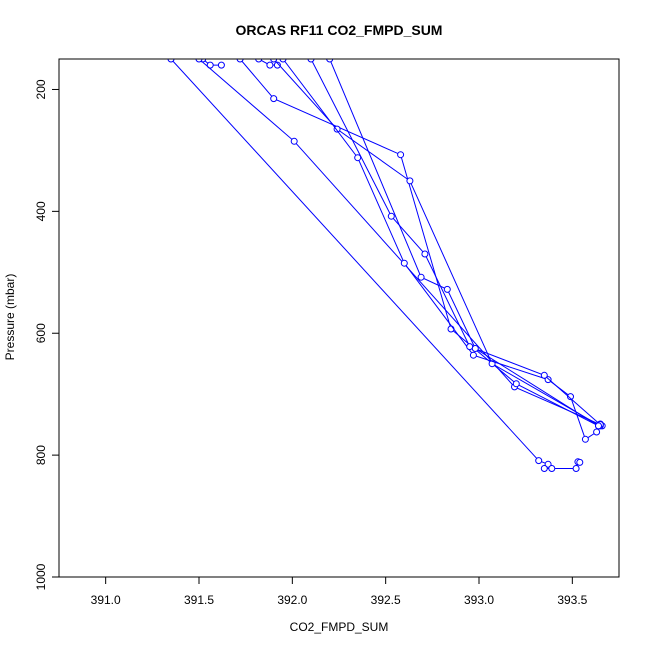 This screenshot has width=650, height=650. Describe the element at coordinates (41, 333) in the screenshot. I see `y-tick-label: 600` at that location.